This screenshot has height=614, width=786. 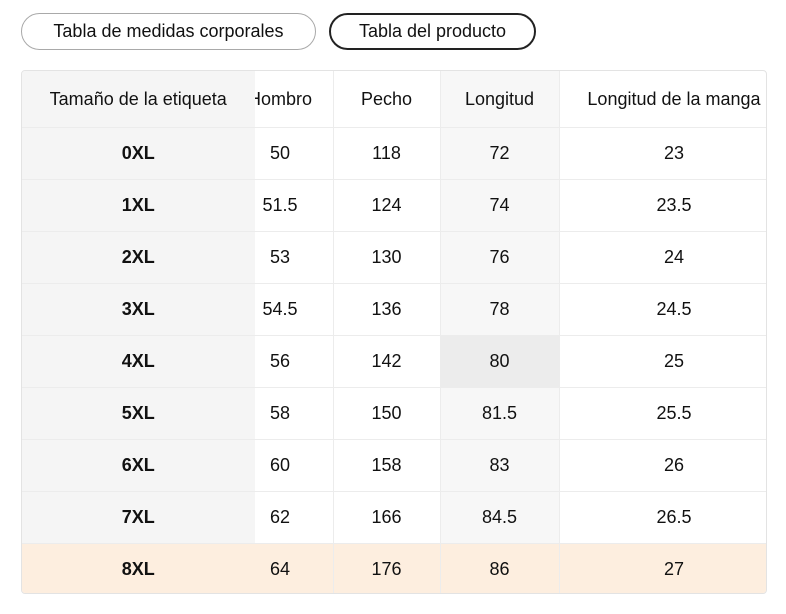 What do you see at coordinates (139, 361) in the screenshot?
I see `size-label: 4XL` at bounding box center [139, 361].